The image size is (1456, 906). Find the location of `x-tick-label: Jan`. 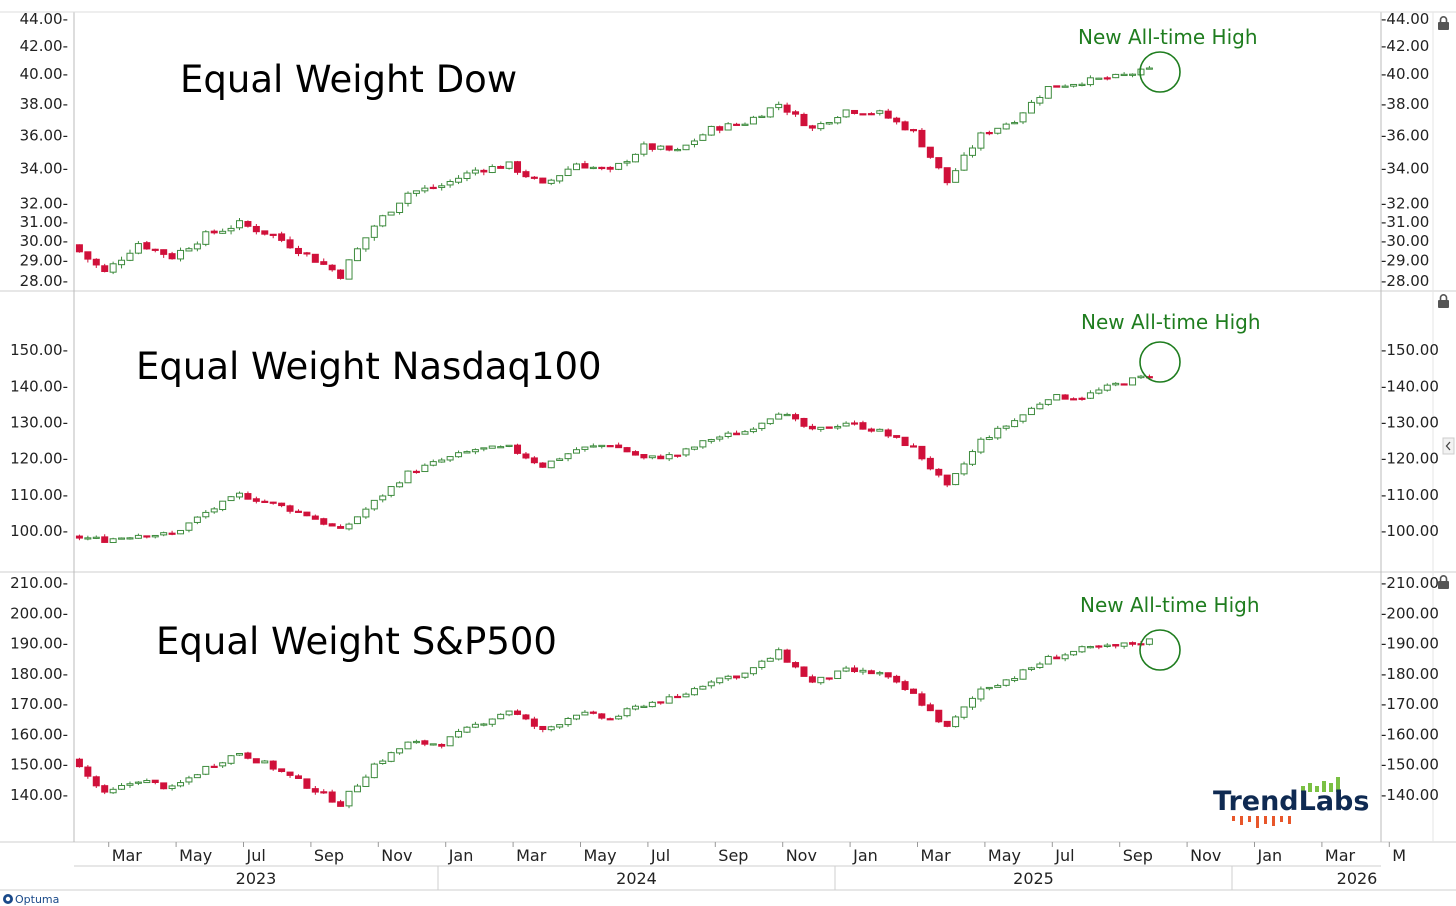

x-tick-label: Jan is located at coordinates (865, 855).